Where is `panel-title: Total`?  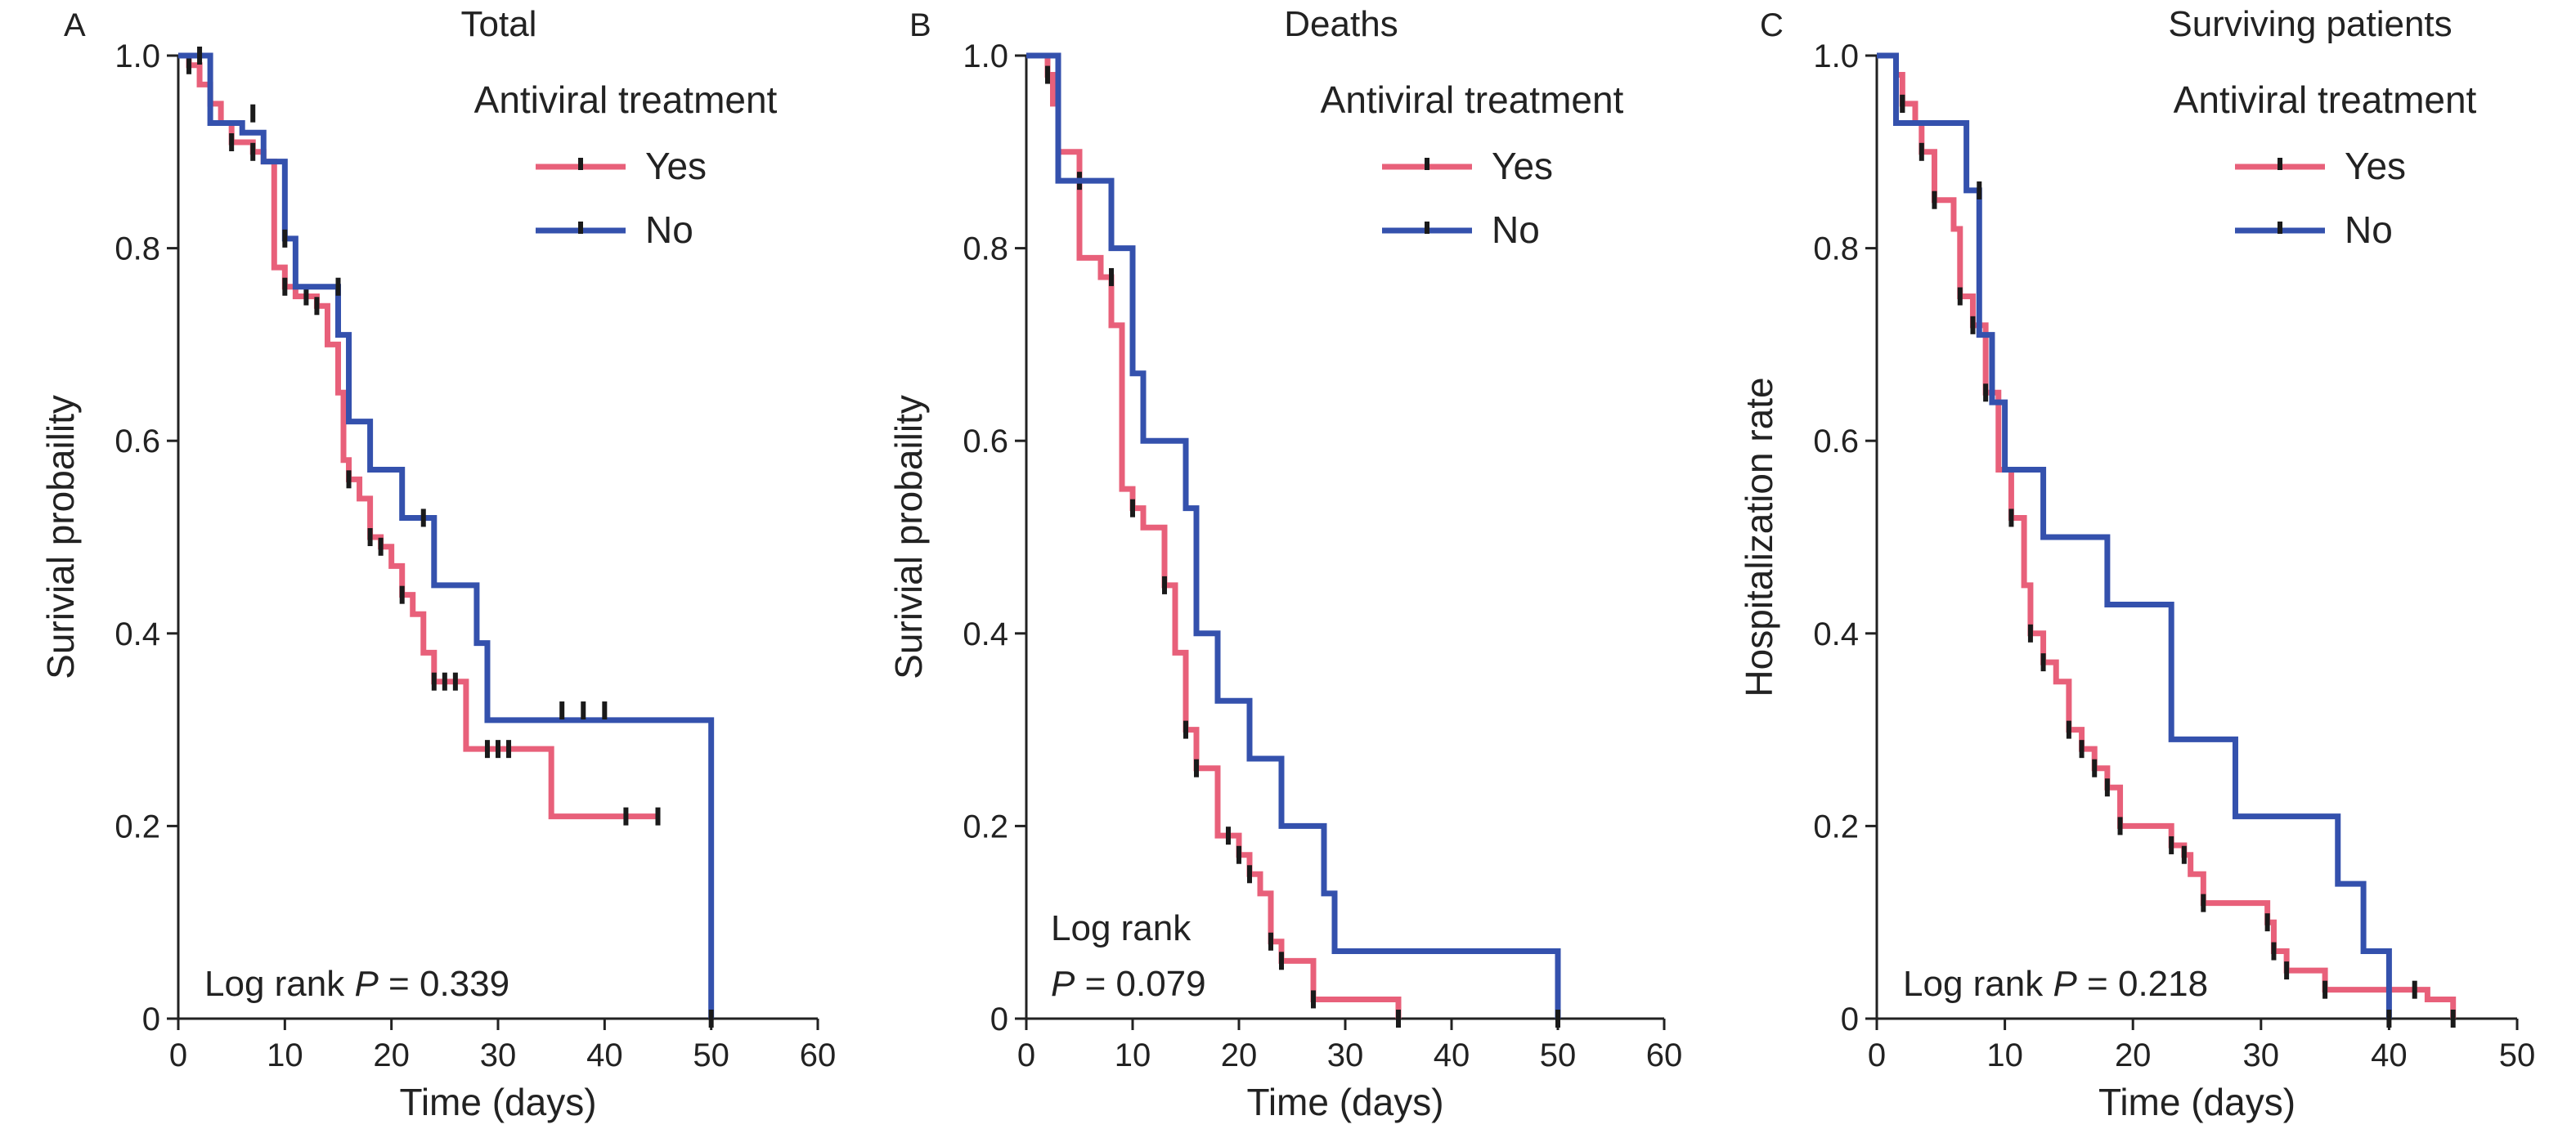 panel-title: Total is located at coordinates (499, 24).